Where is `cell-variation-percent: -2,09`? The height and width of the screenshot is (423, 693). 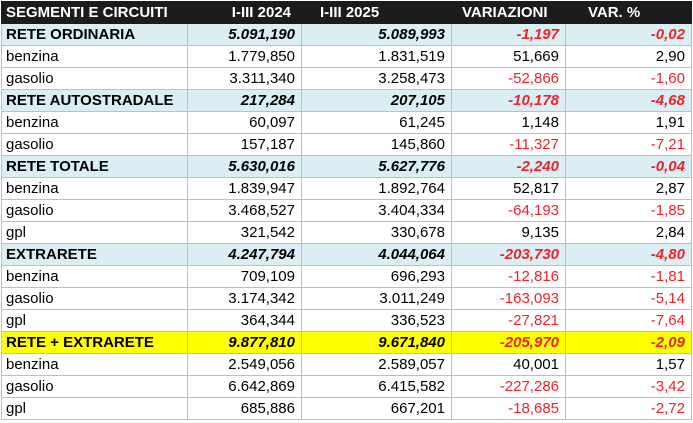
cell-variation-percent: -2,09 is located at coordinates (628, 342).